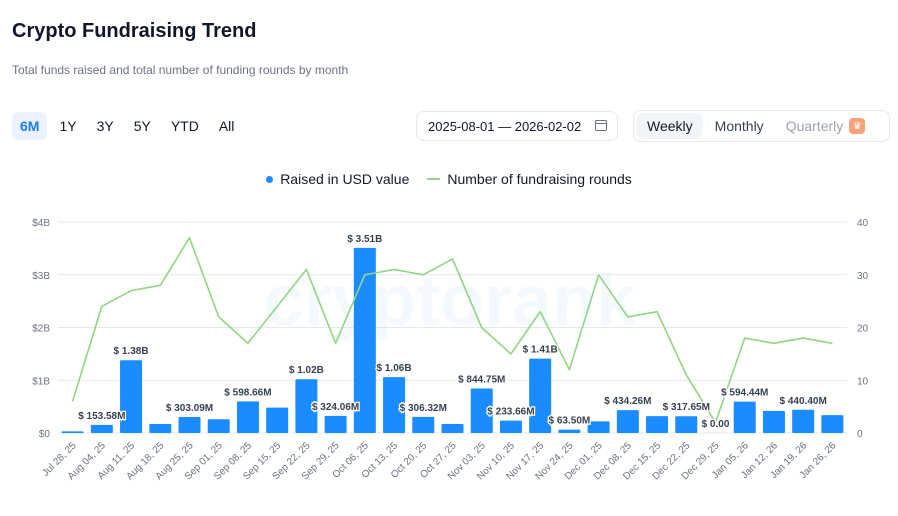 The image size is (898, 516). What do you see at coordinates (335, 407) in the screenshot?
I see `bar-value-label: $ 324.06M` at bounding box center [335, 407].